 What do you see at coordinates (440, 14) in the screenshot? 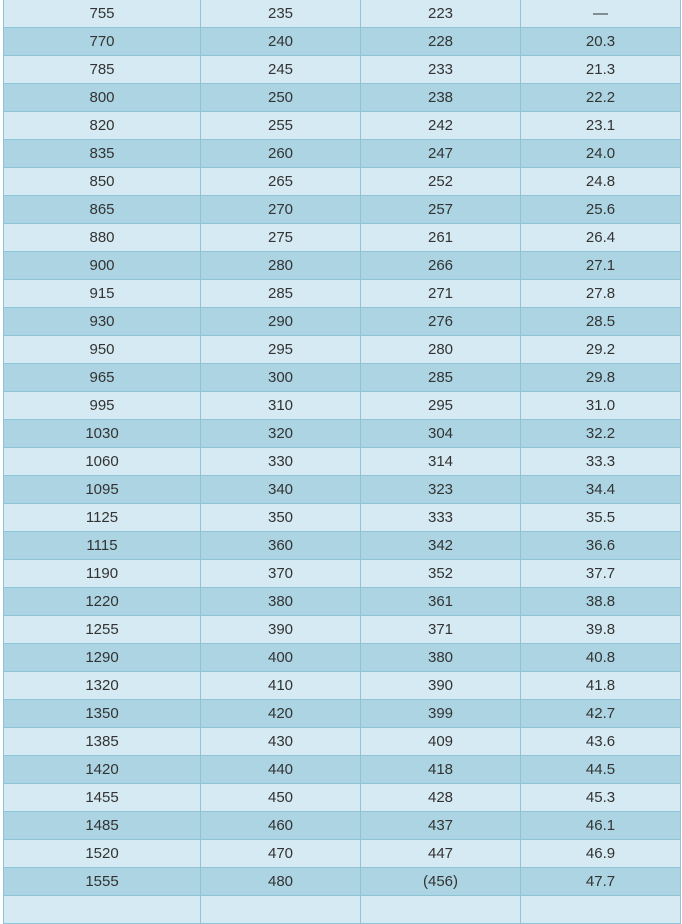
I see `table-cell: 223` at bounding box center [440, 14].